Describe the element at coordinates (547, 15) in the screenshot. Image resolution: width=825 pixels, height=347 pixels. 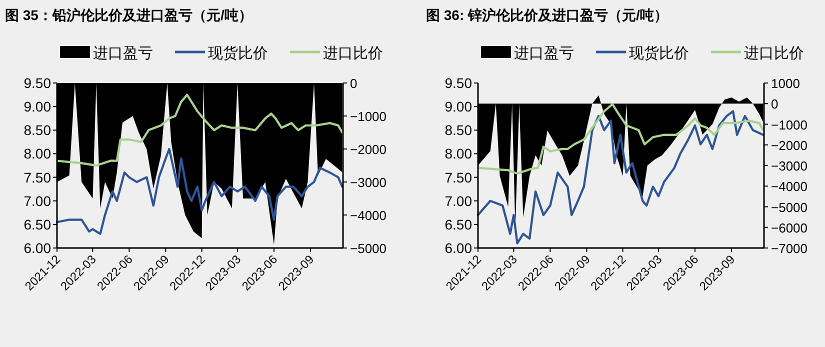
I see `chart-title: 图 36: 锌沪伦比价及进口盈亏（元/吨）` at that location.